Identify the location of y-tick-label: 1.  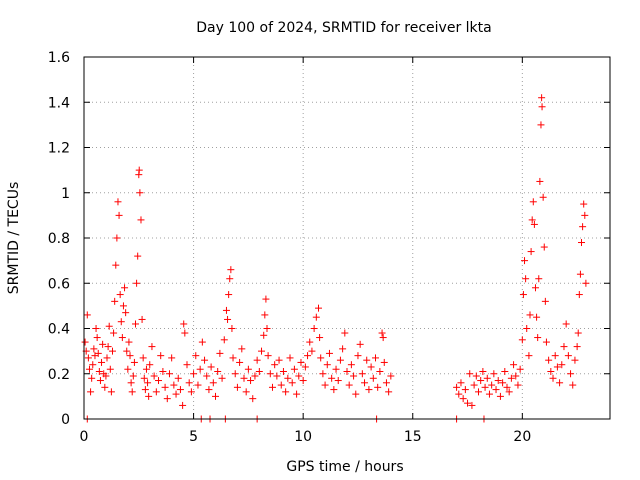
(65, 194).